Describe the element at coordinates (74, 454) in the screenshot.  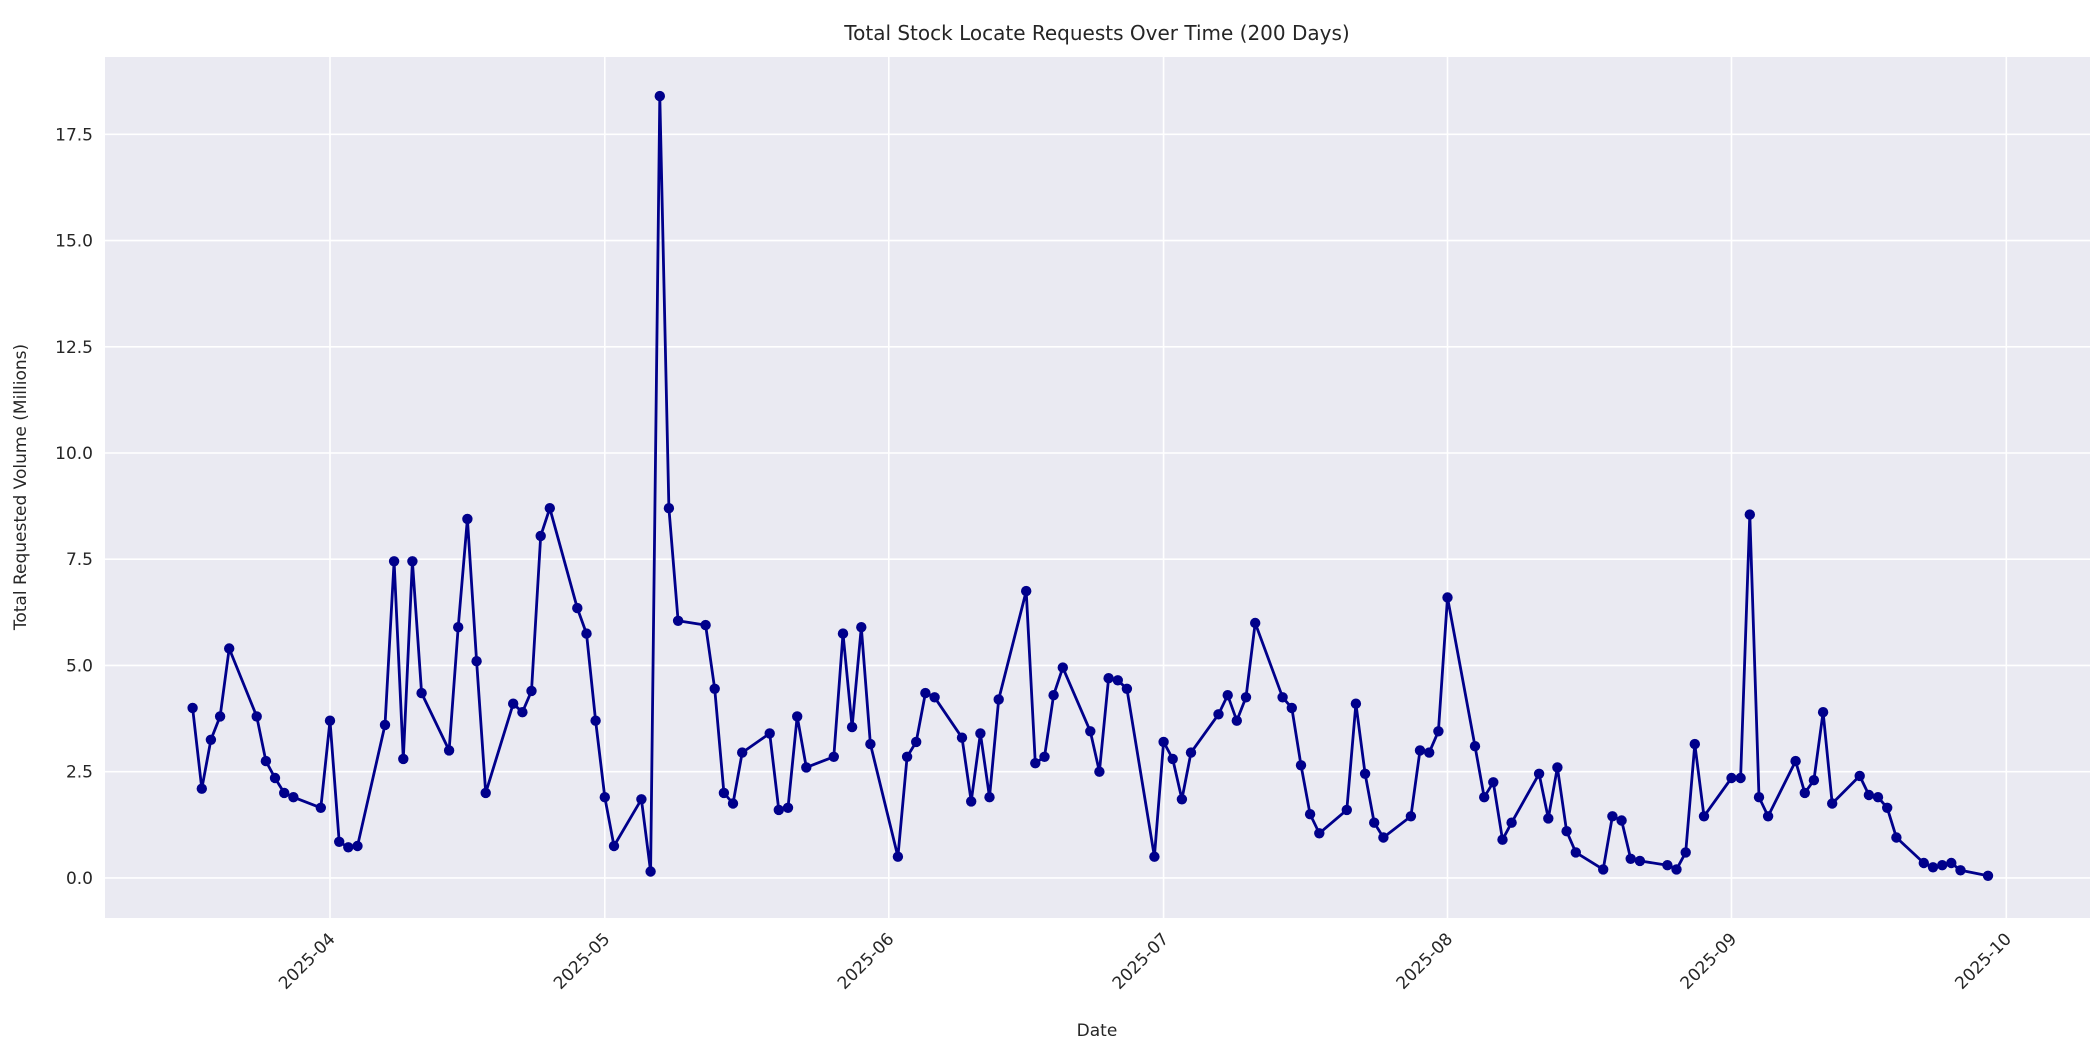
I see `y-tick-label: 10.0` at that location.